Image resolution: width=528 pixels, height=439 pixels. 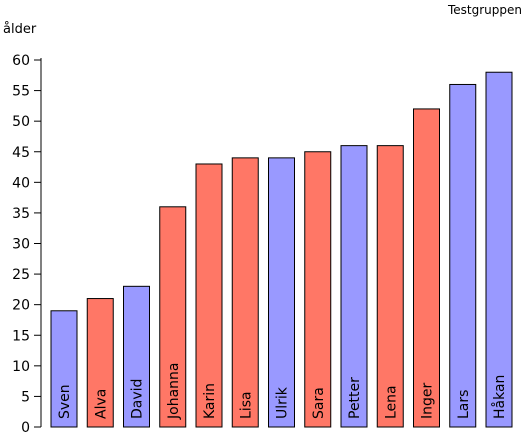 I want to click on category-label: Ulrik, so click(x=283, y=402).